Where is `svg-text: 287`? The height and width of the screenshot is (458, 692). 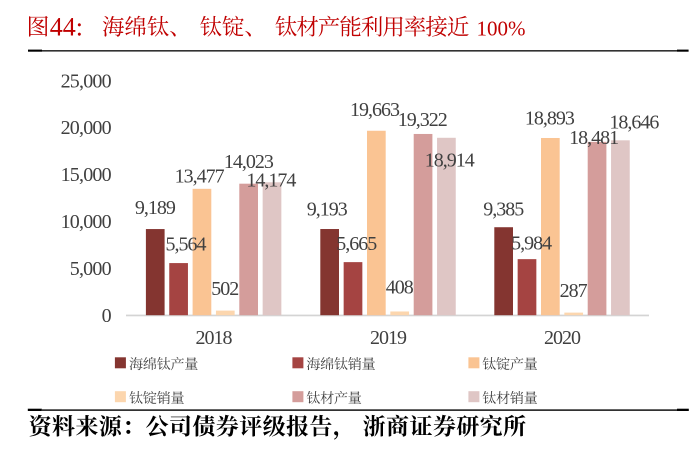
svg-text: 287 is located at coordinates (574, 291).